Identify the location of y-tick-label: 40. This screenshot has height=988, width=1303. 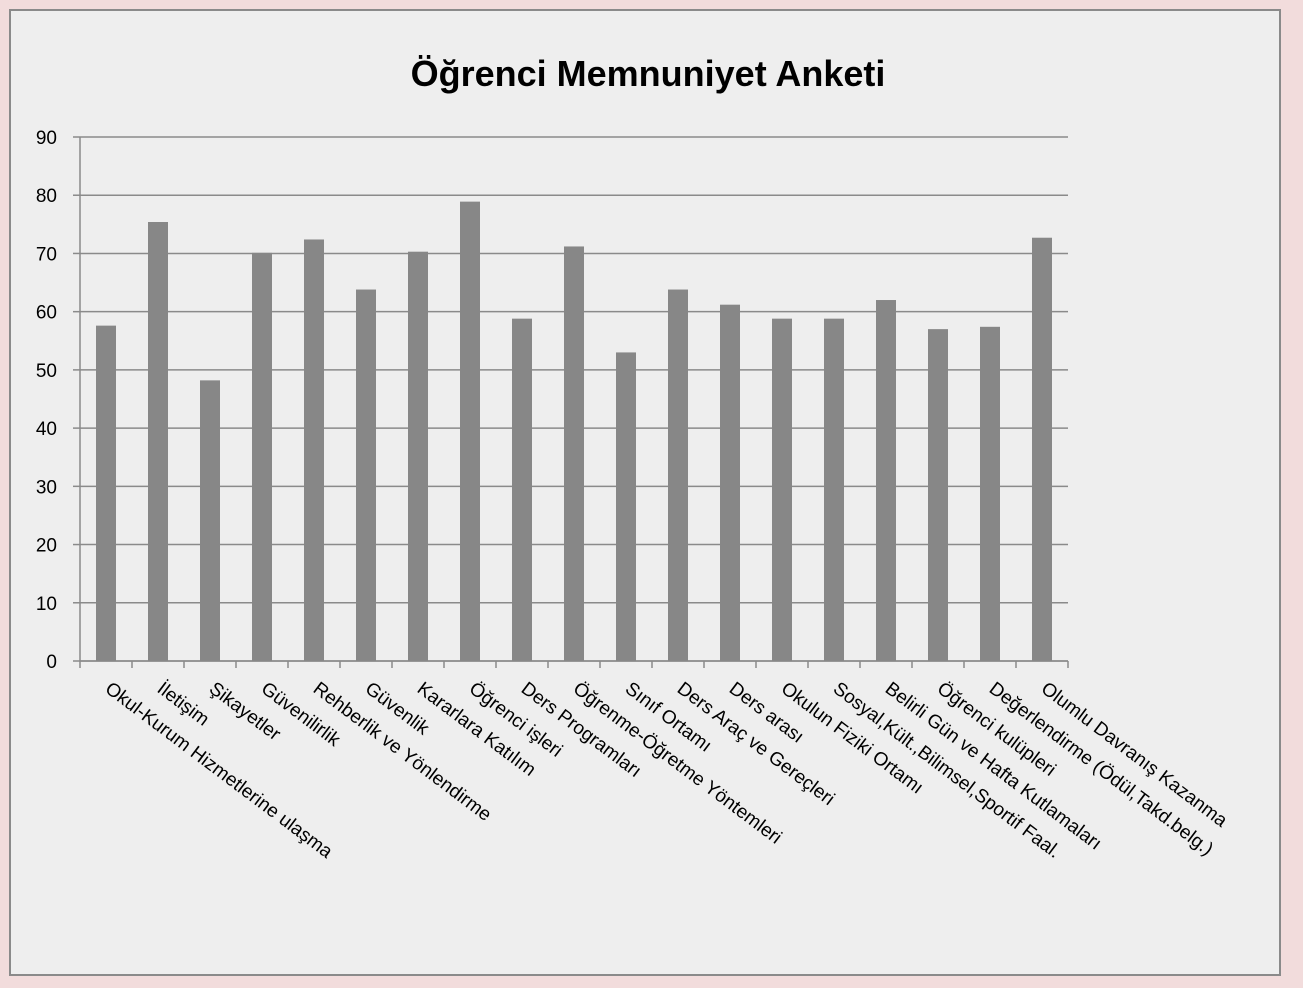
(46, 429).